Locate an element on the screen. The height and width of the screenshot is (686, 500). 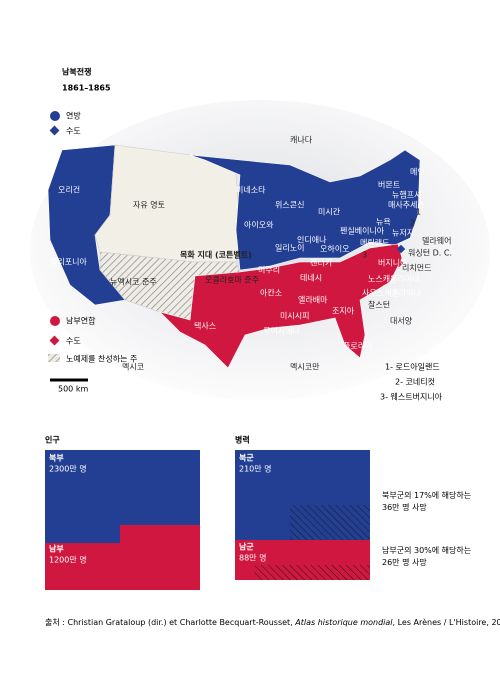
note-box: 남부군의 30%에 해당하는 26만 명 사망 is located at coordinates (427, 556).